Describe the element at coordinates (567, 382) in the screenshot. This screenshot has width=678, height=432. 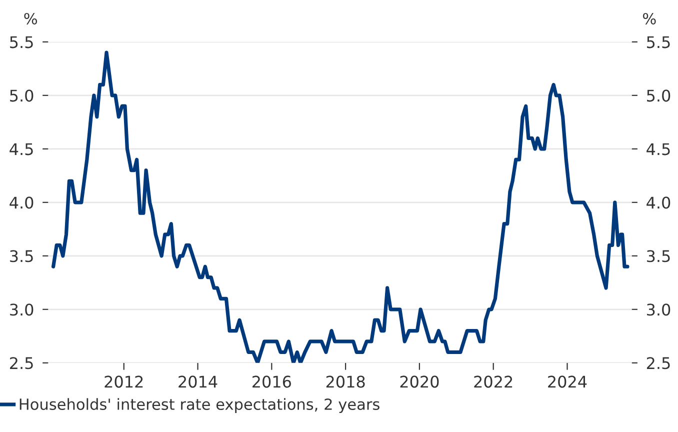
I see `x-tick-label: 2024` at that location.